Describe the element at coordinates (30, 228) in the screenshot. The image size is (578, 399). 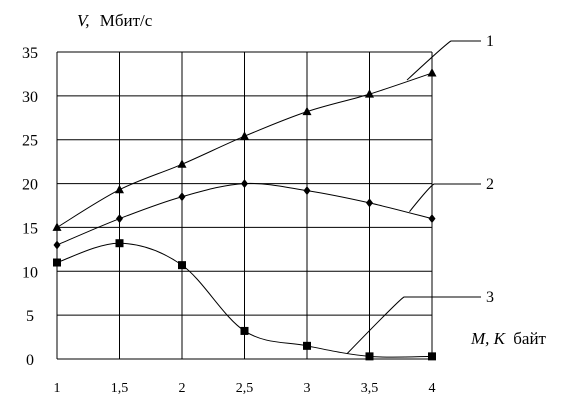
I see `y-tick-label: 15` at that location.